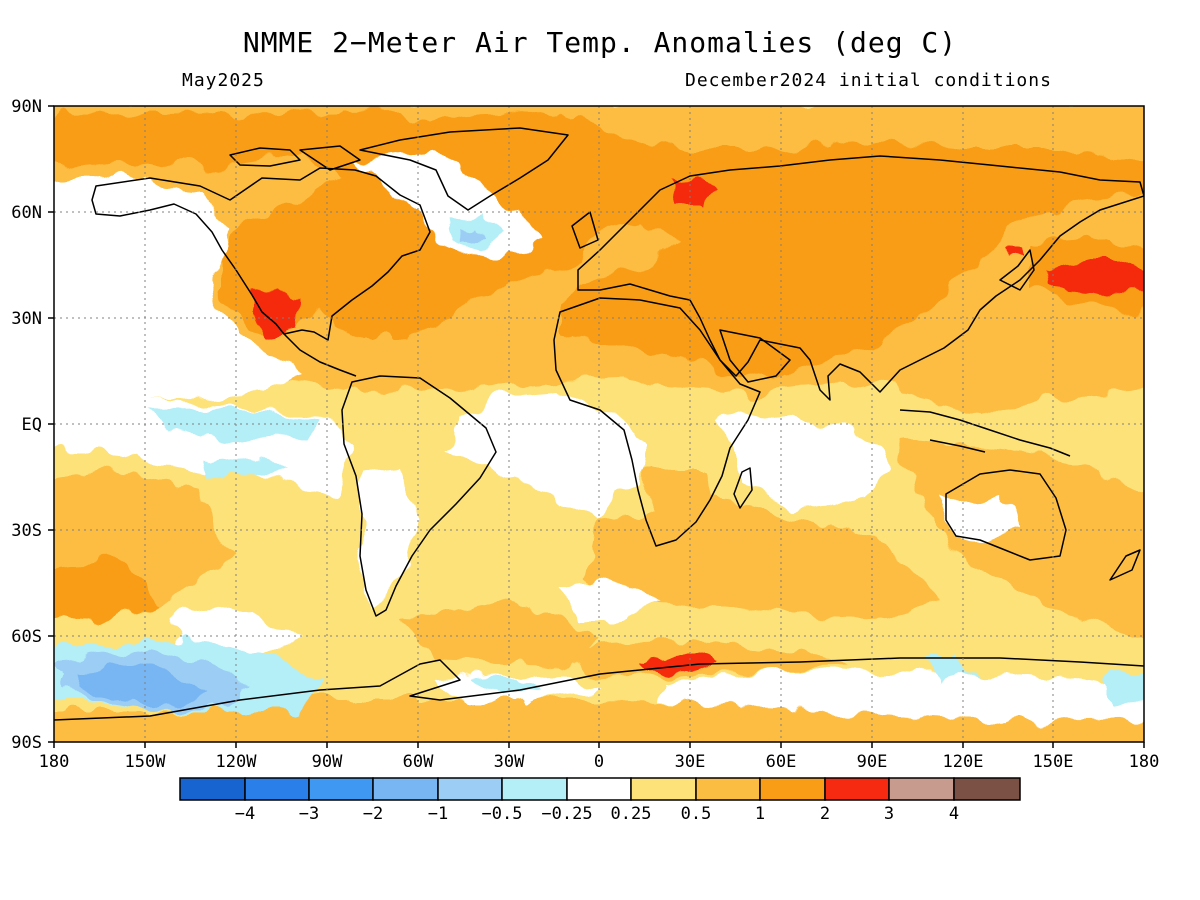 This screenshot has height=900, width=1200. I want to click on colorbar-label: −3, so click(309, 814).